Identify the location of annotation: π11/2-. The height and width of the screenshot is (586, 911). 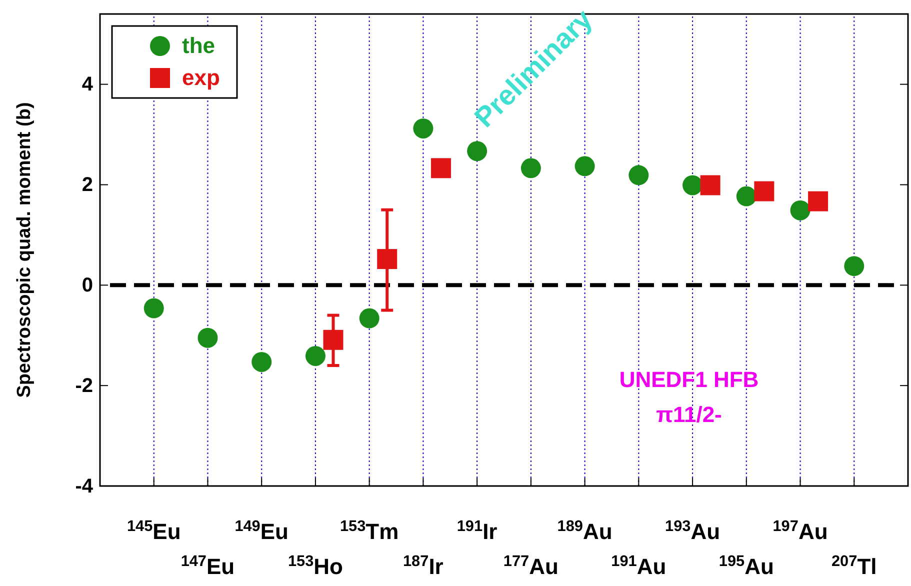
(689, 414).